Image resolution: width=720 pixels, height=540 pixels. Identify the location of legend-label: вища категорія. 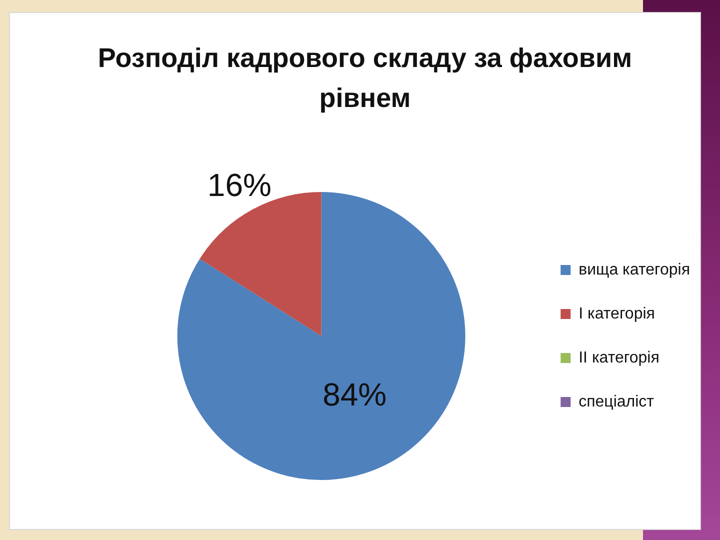
(634, 269).